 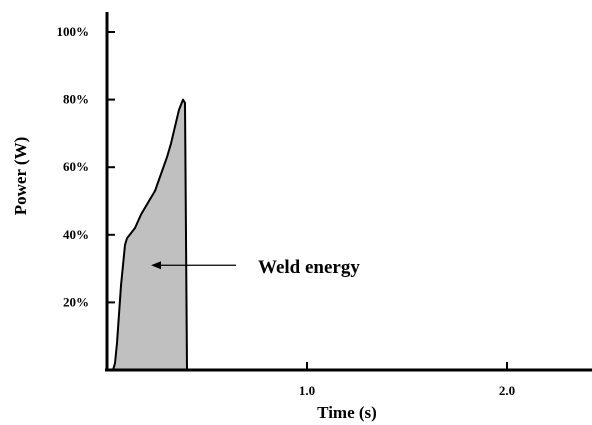 What do you see at coordinates (507, 390) in the screenshot?
I see `x-tick-label: 2.0` at bounding box center [507, 390].